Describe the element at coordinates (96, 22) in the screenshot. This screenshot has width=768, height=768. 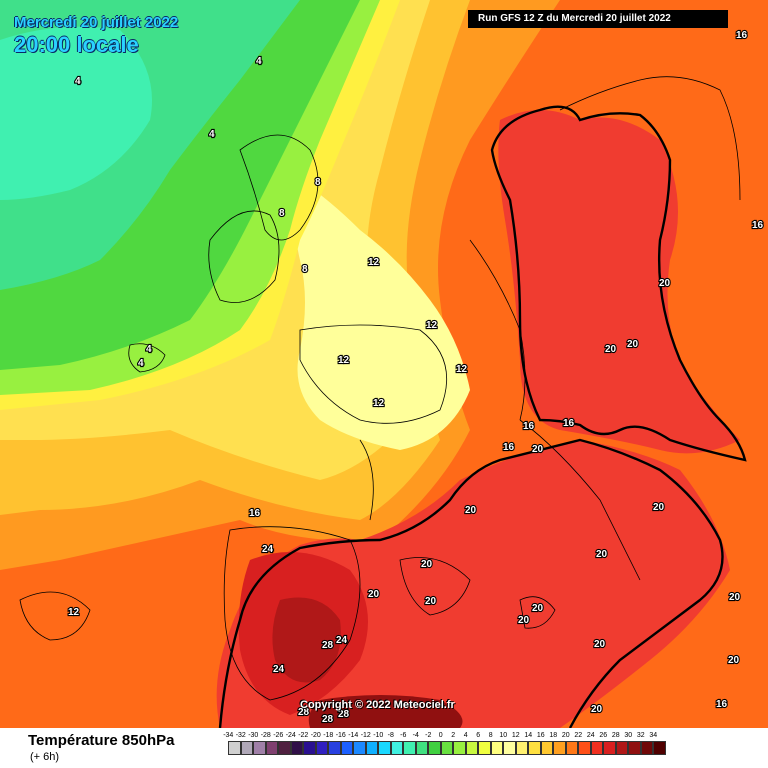
I see `forecast-date: Mercredi 20 juillet 2022` at that location.